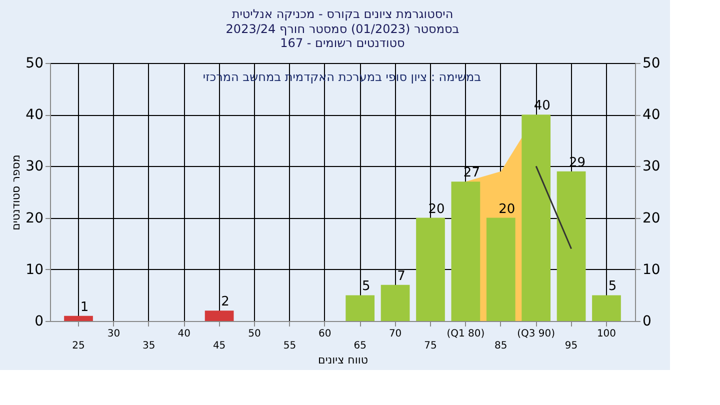  What do you see at coordinates (501, 346) in the screenshot?
I see `x-tick-label: 85` at bounding box center [501, 346].